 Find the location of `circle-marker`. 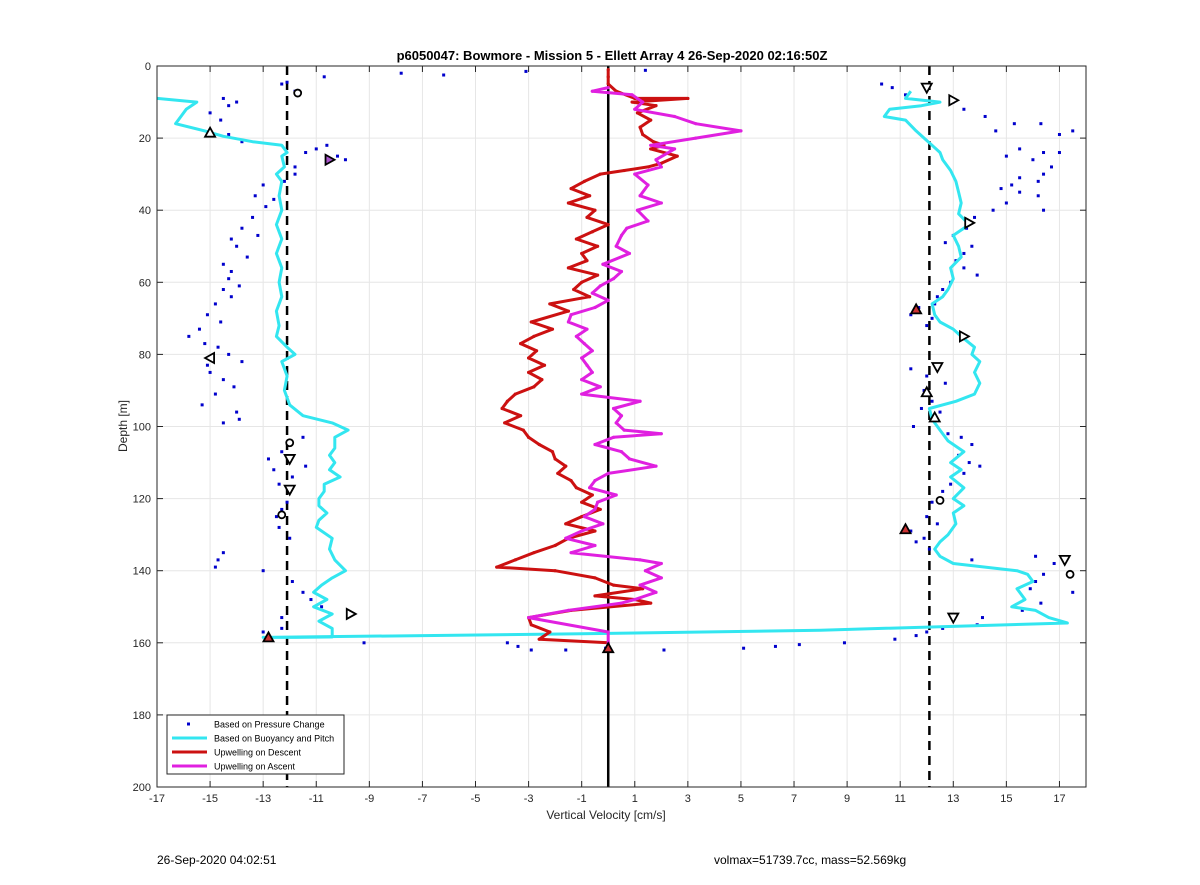

circle-marker is located at coordinates (290, 443).